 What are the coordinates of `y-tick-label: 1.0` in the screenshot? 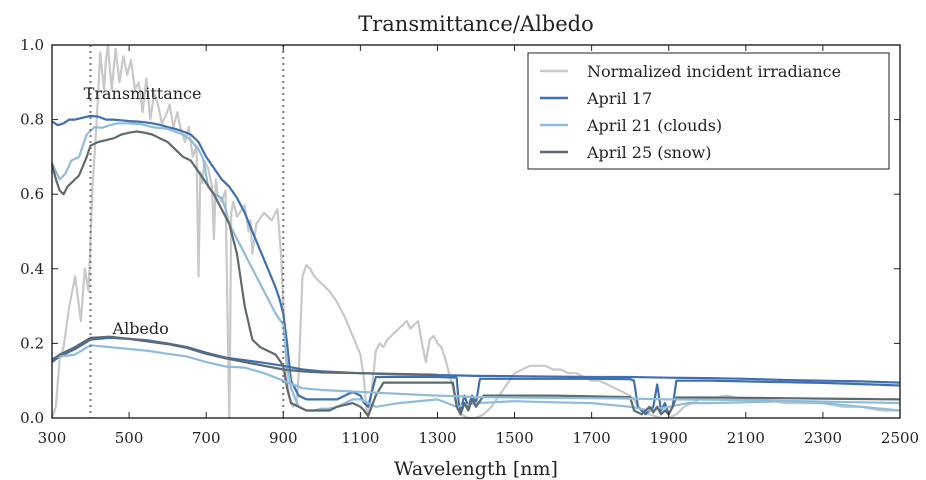 It's located at (32, 45).